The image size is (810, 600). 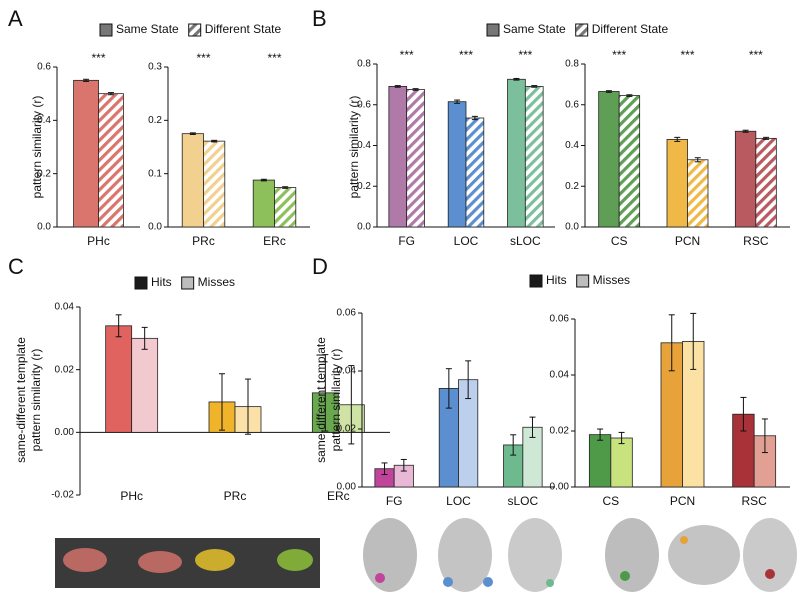 I want to click on panel-letter: A, so click(x=15, y=18).